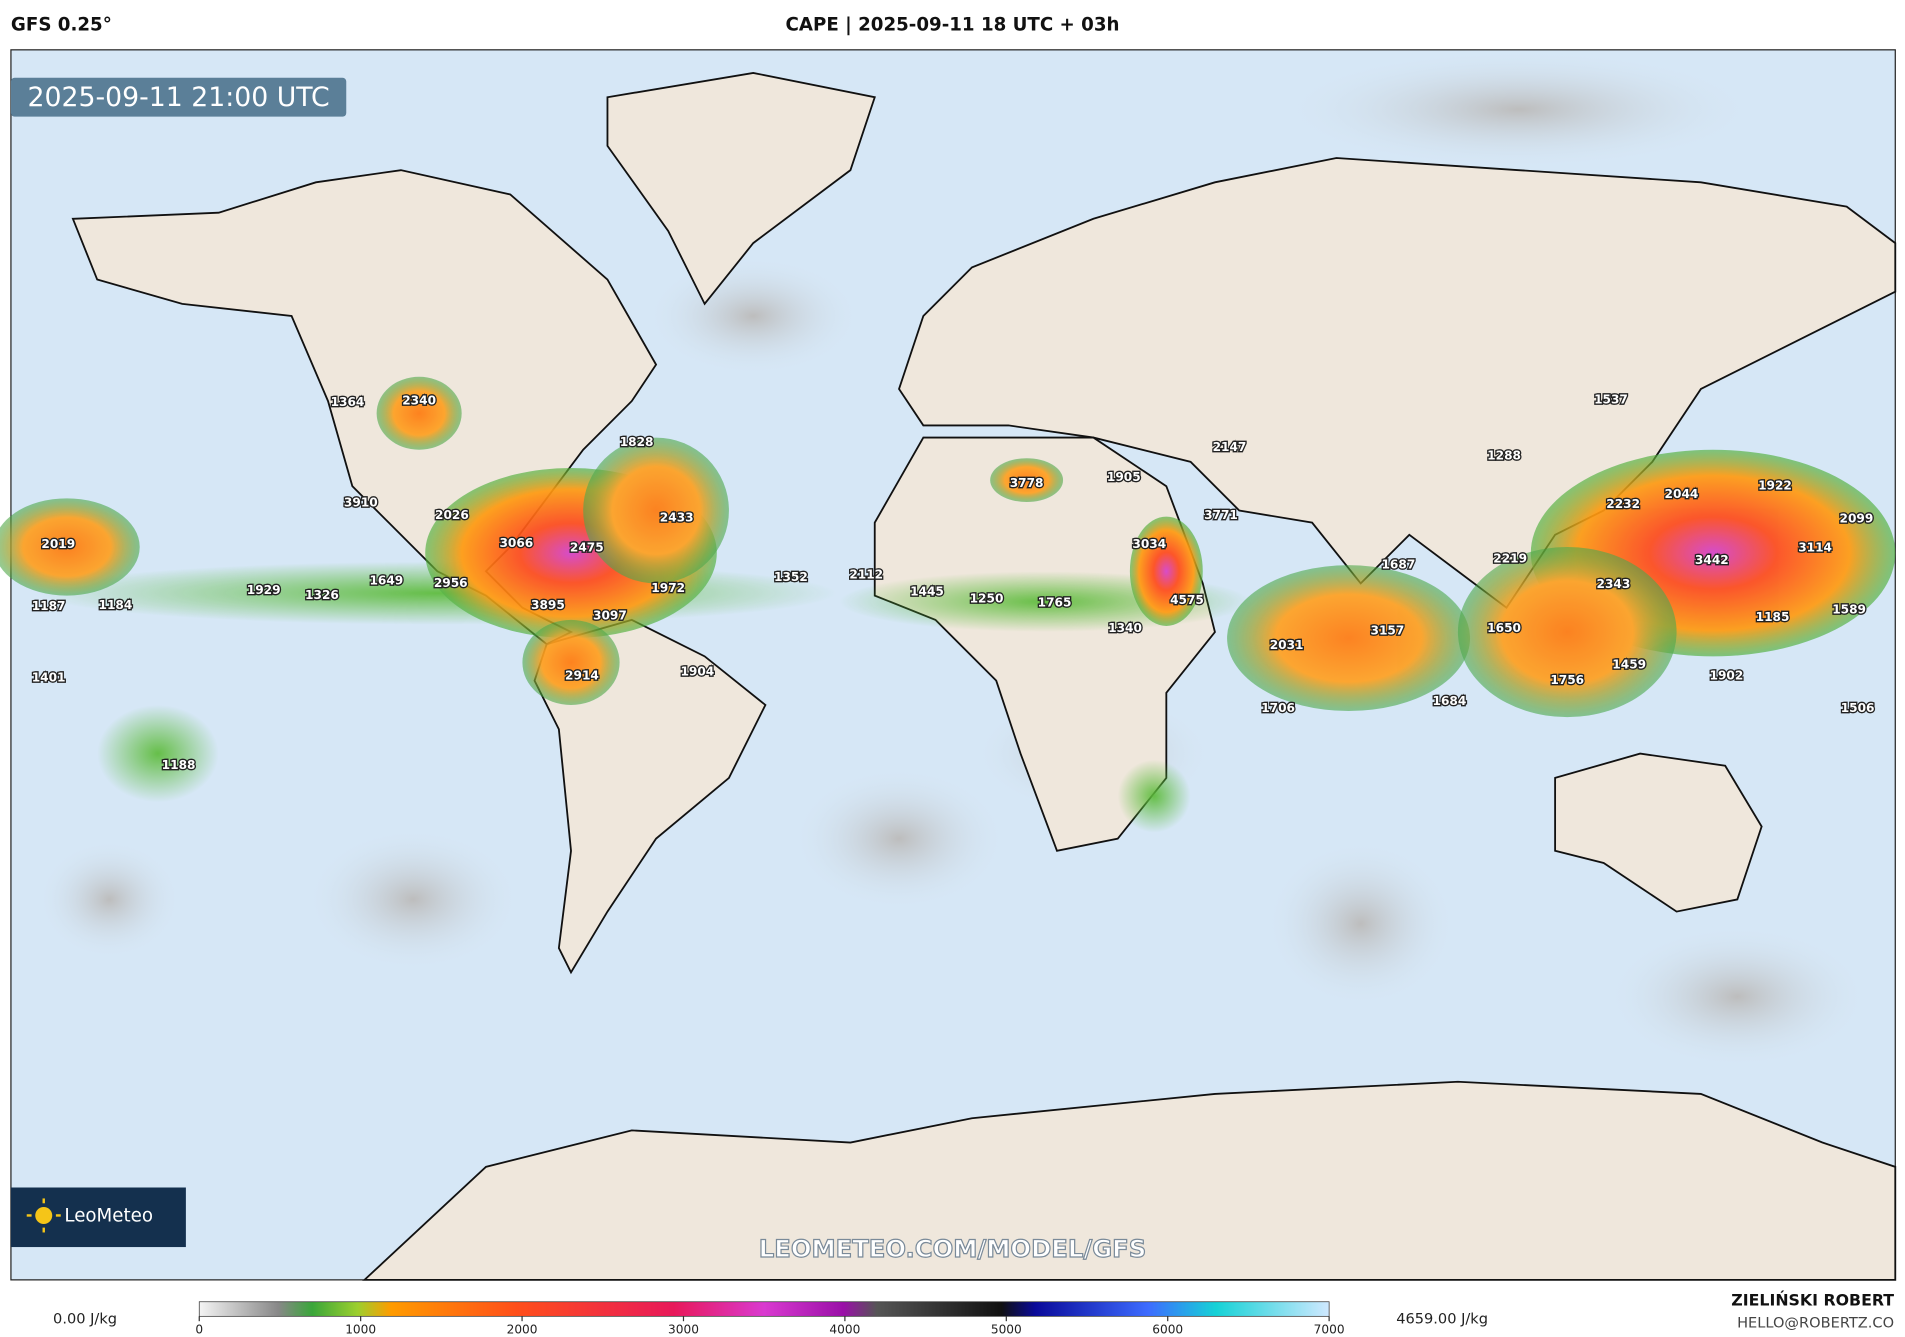 Image resolution: width=1905 pixels, height=1337 pixels. Describe the element at coordinates (1287, 645) in the screenshot. I see `cape-label: 2031` at that location.